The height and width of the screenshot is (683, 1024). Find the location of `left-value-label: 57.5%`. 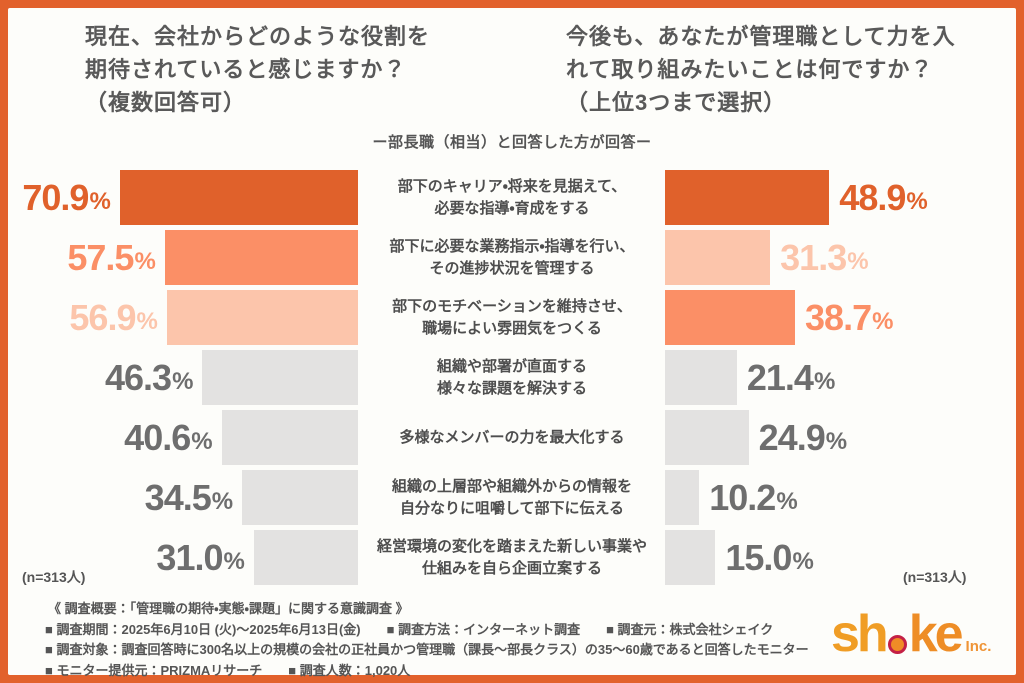

left-value-label: 57.5% is located at coordinates (111, 257).